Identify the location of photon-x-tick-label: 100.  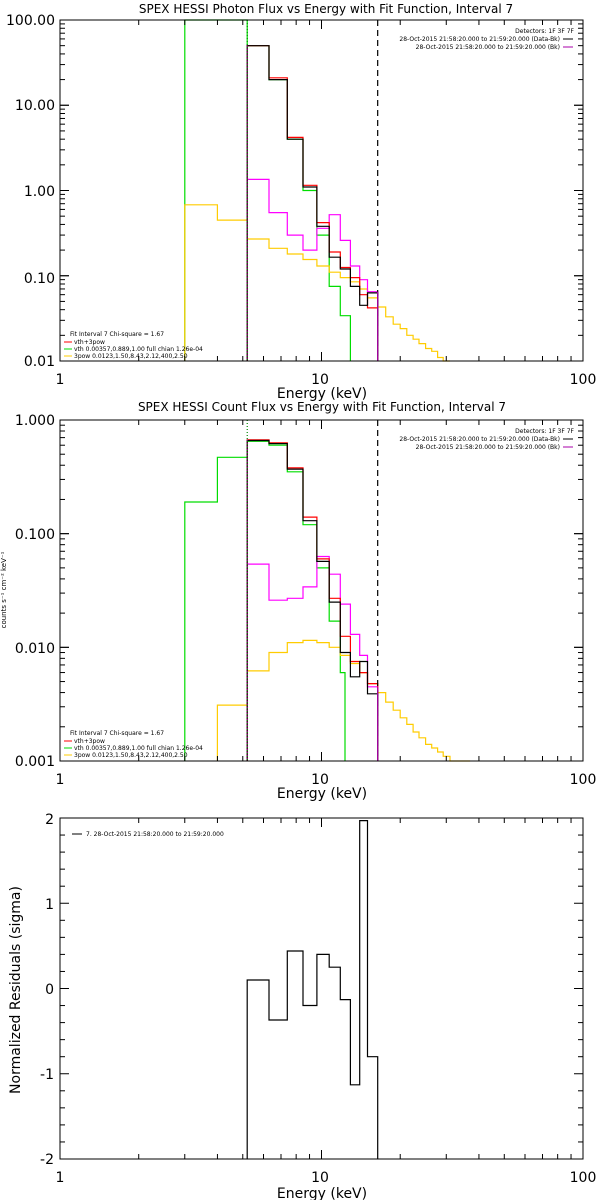
(583, 380).